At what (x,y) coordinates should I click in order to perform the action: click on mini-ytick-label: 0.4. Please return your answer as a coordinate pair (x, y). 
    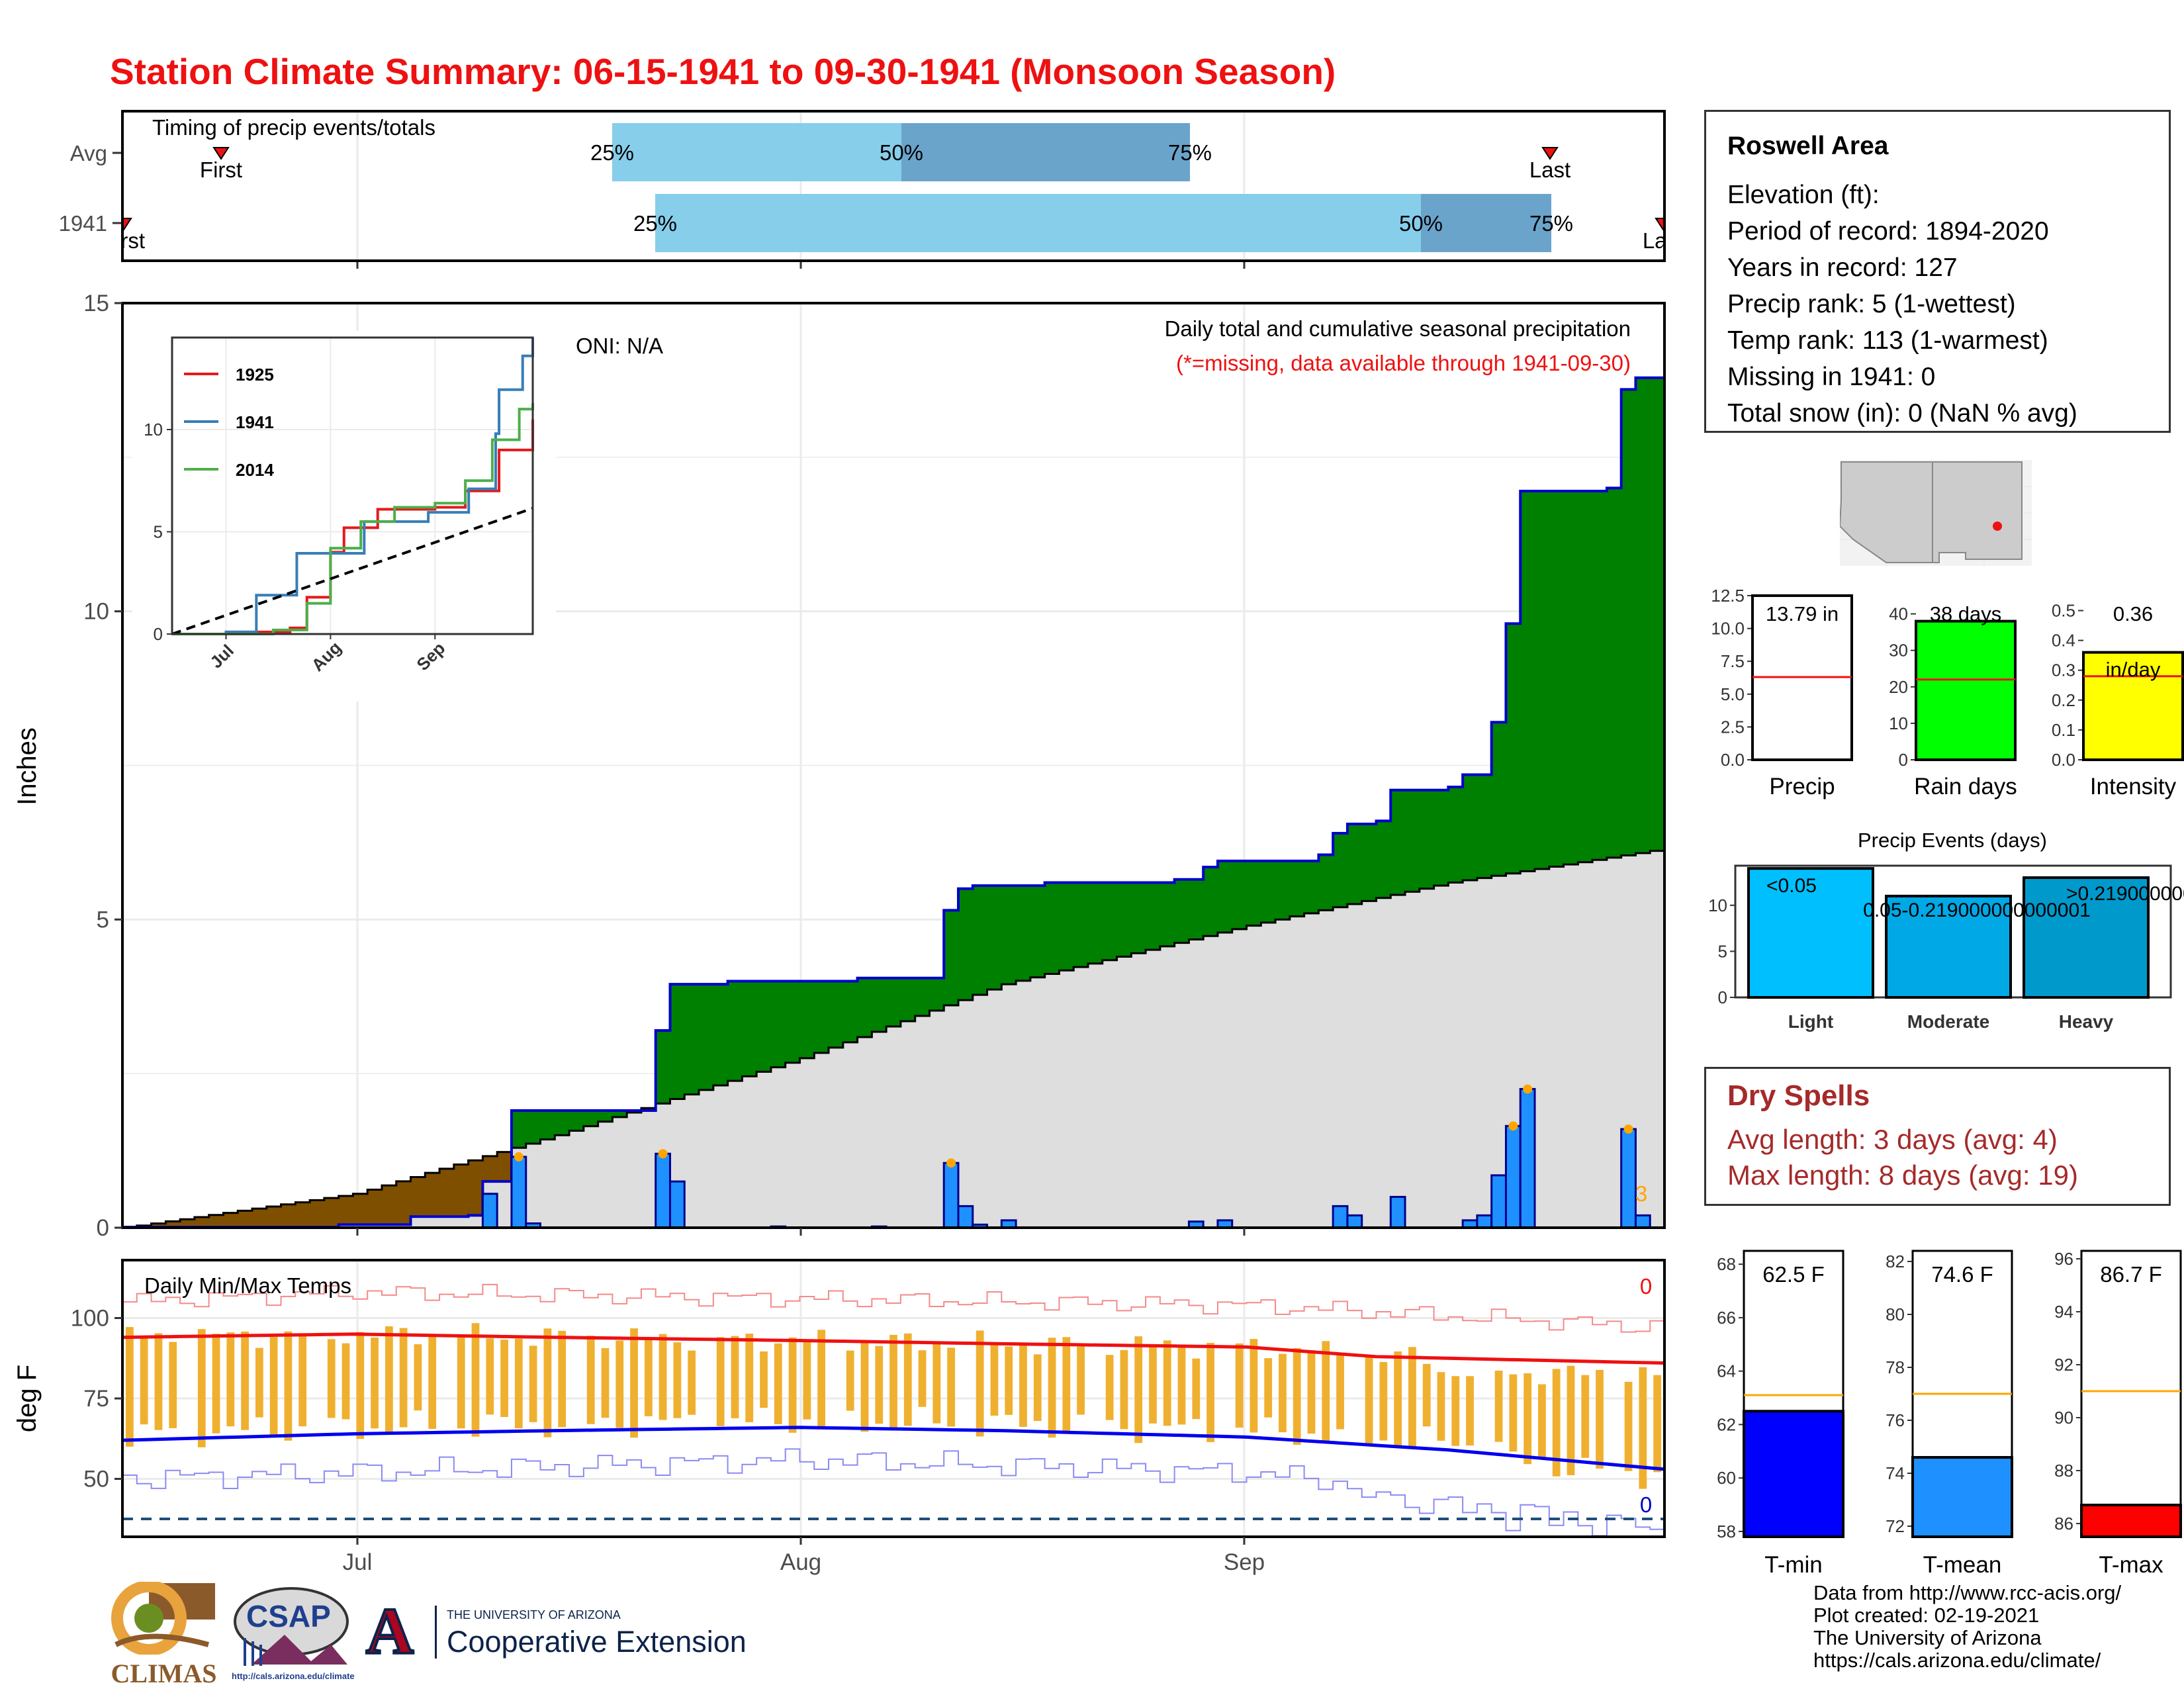
    Looking at the image, I should click on (2063, 641).